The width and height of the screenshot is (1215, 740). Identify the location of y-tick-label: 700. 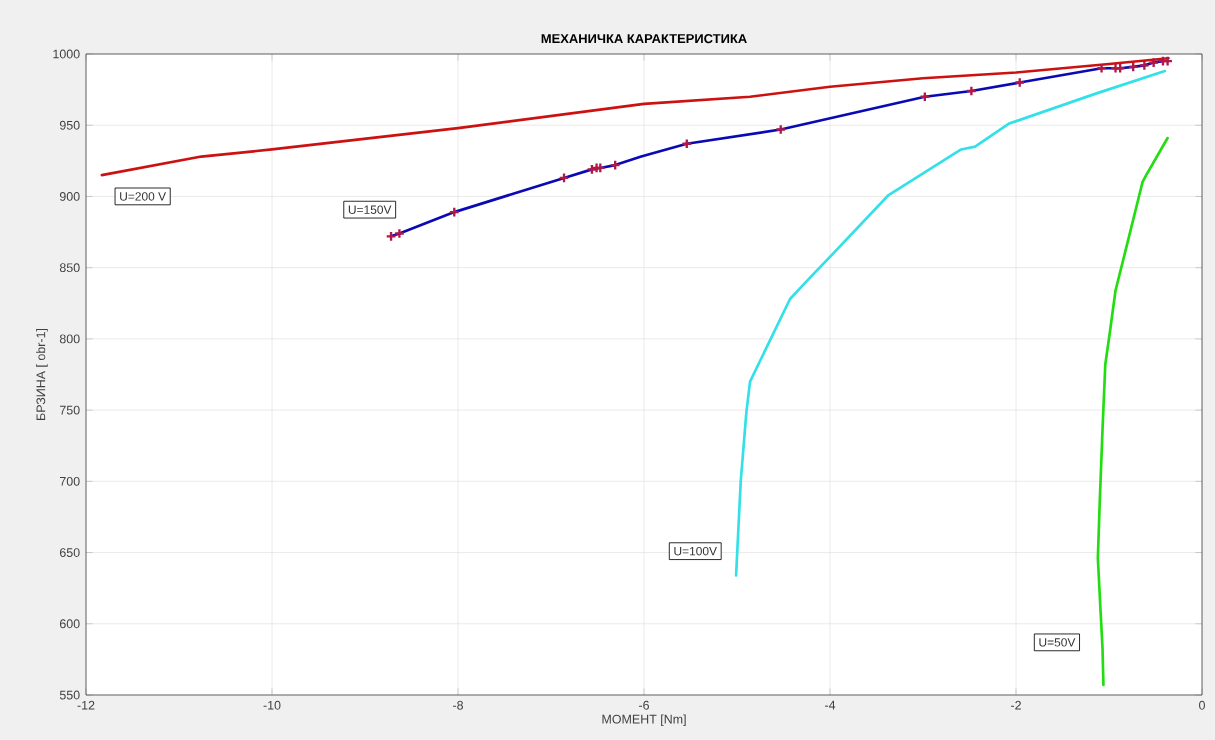
(70, 481).